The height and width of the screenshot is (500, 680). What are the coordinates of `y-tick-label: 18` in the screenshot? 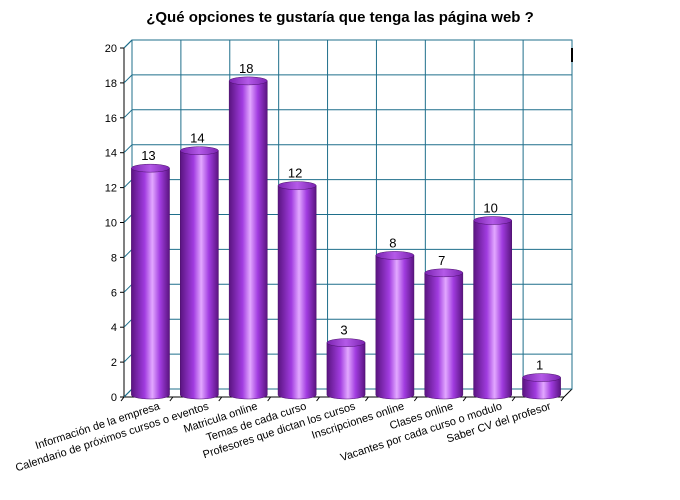 It's located at (111, 84).